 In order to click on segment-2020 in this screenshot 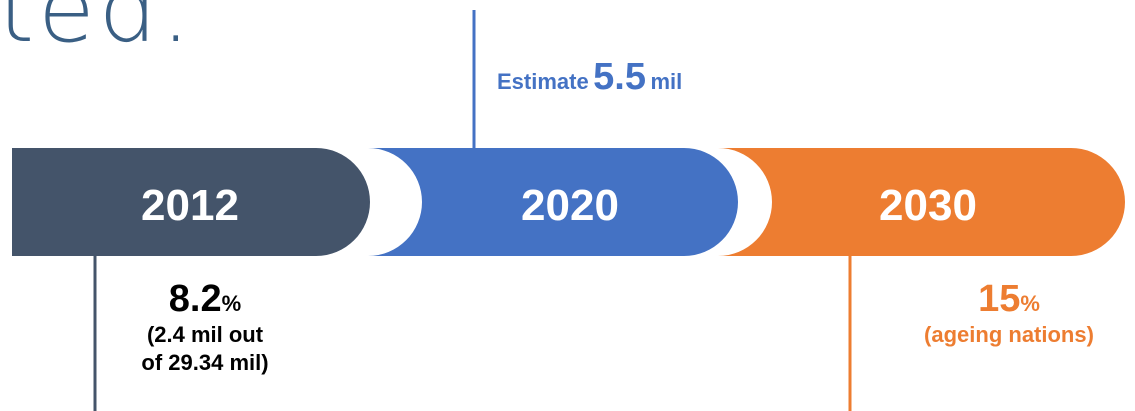, I will do `click(553, 202)`.